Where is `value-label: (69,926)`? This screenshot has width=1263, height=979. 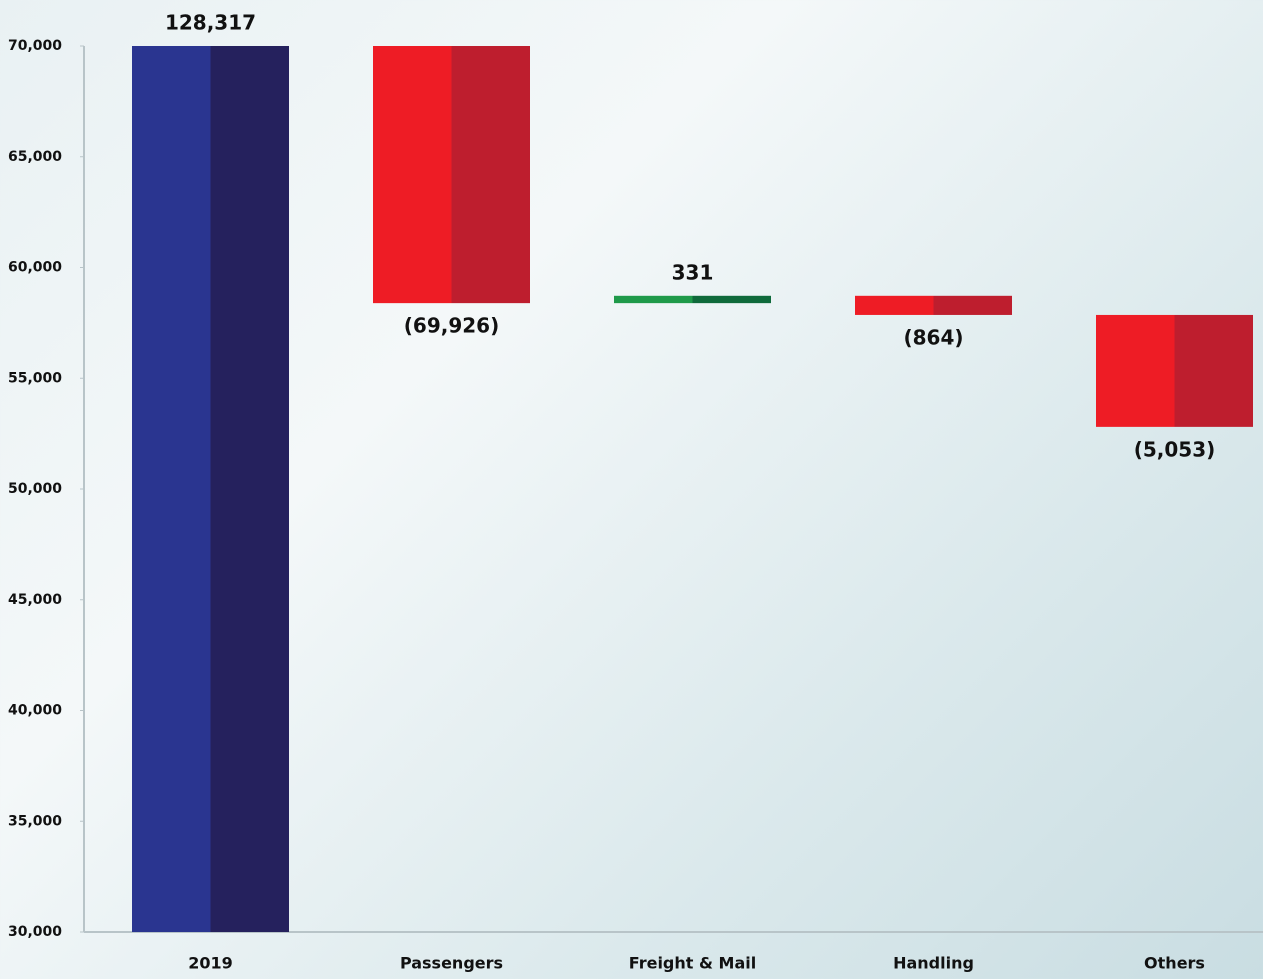
value-label: (69,926) is located at coordinates (451, 326).